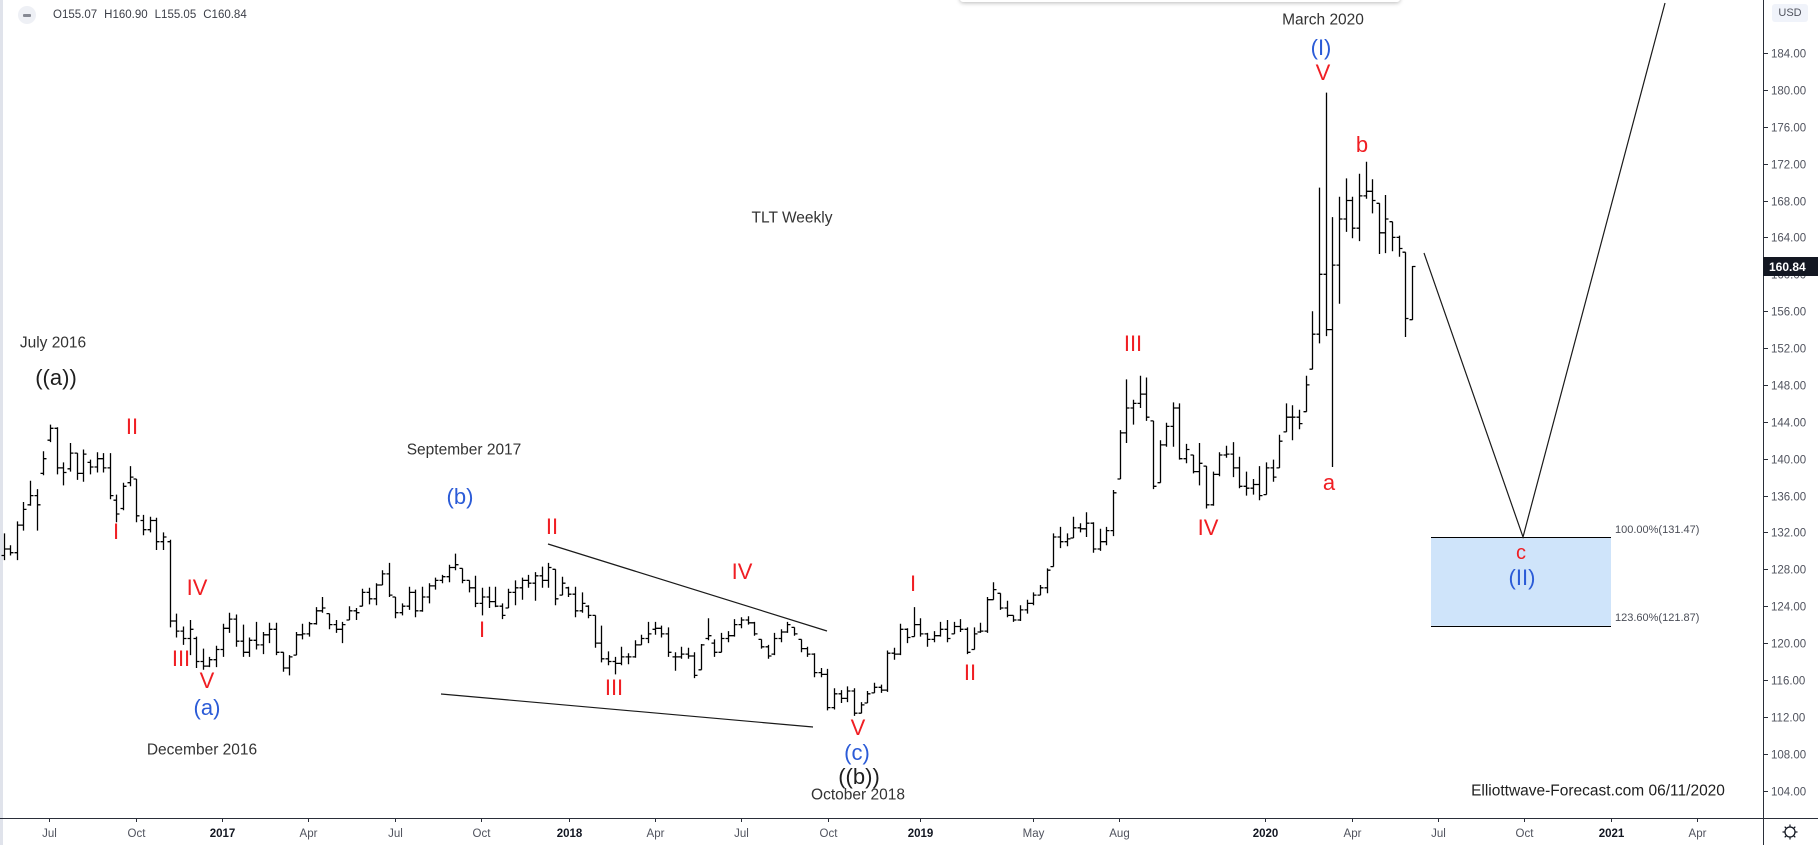  I want to click on wave-label: (b), so click(460, 496).